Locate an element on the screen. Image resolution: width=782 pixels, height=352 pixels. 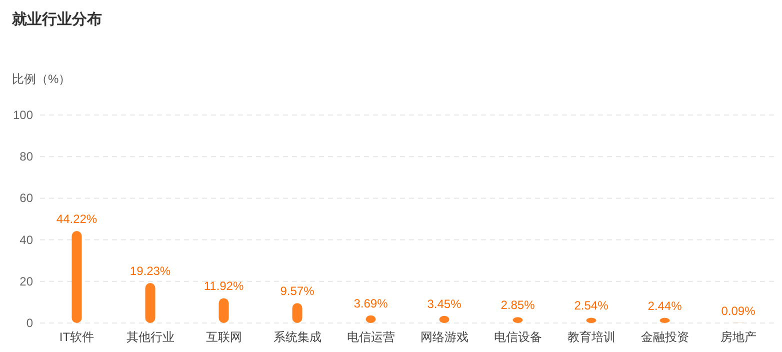
x-tick-label: 网络游戏 is located at coordinates (444, 337).